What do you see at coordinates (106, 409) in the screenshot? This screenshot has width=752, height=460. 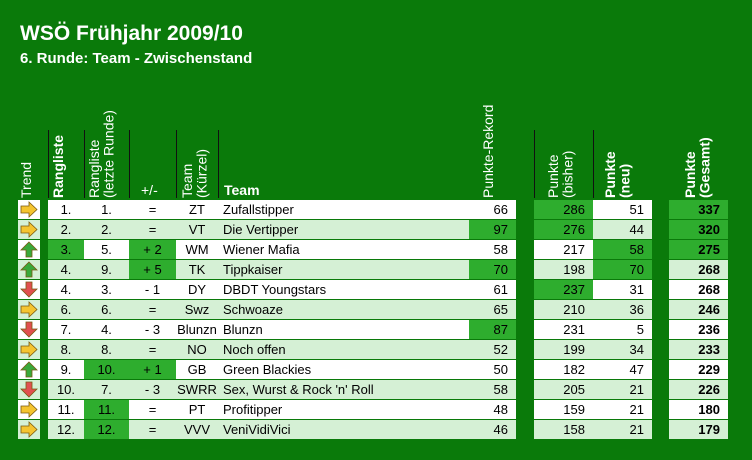 I see `cell-prev: 11.` at bounding box center [106, 409].